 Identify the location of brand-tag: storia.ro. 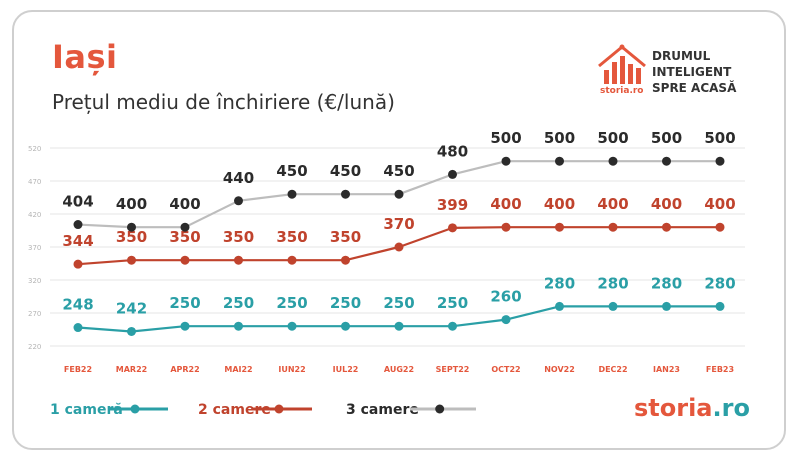
(622, 91).